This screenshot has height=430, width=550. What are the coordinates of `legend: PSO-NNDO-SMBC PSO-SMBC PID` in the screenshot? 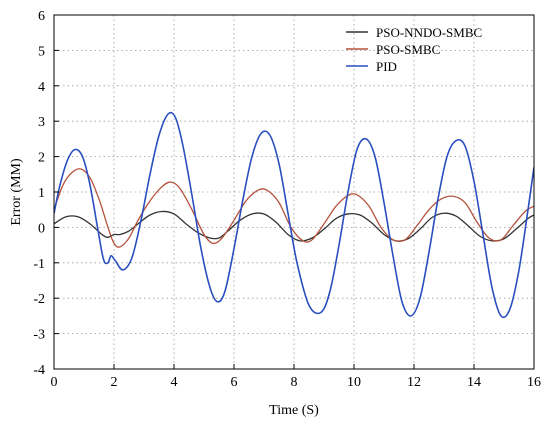 It's located at (414, 49).